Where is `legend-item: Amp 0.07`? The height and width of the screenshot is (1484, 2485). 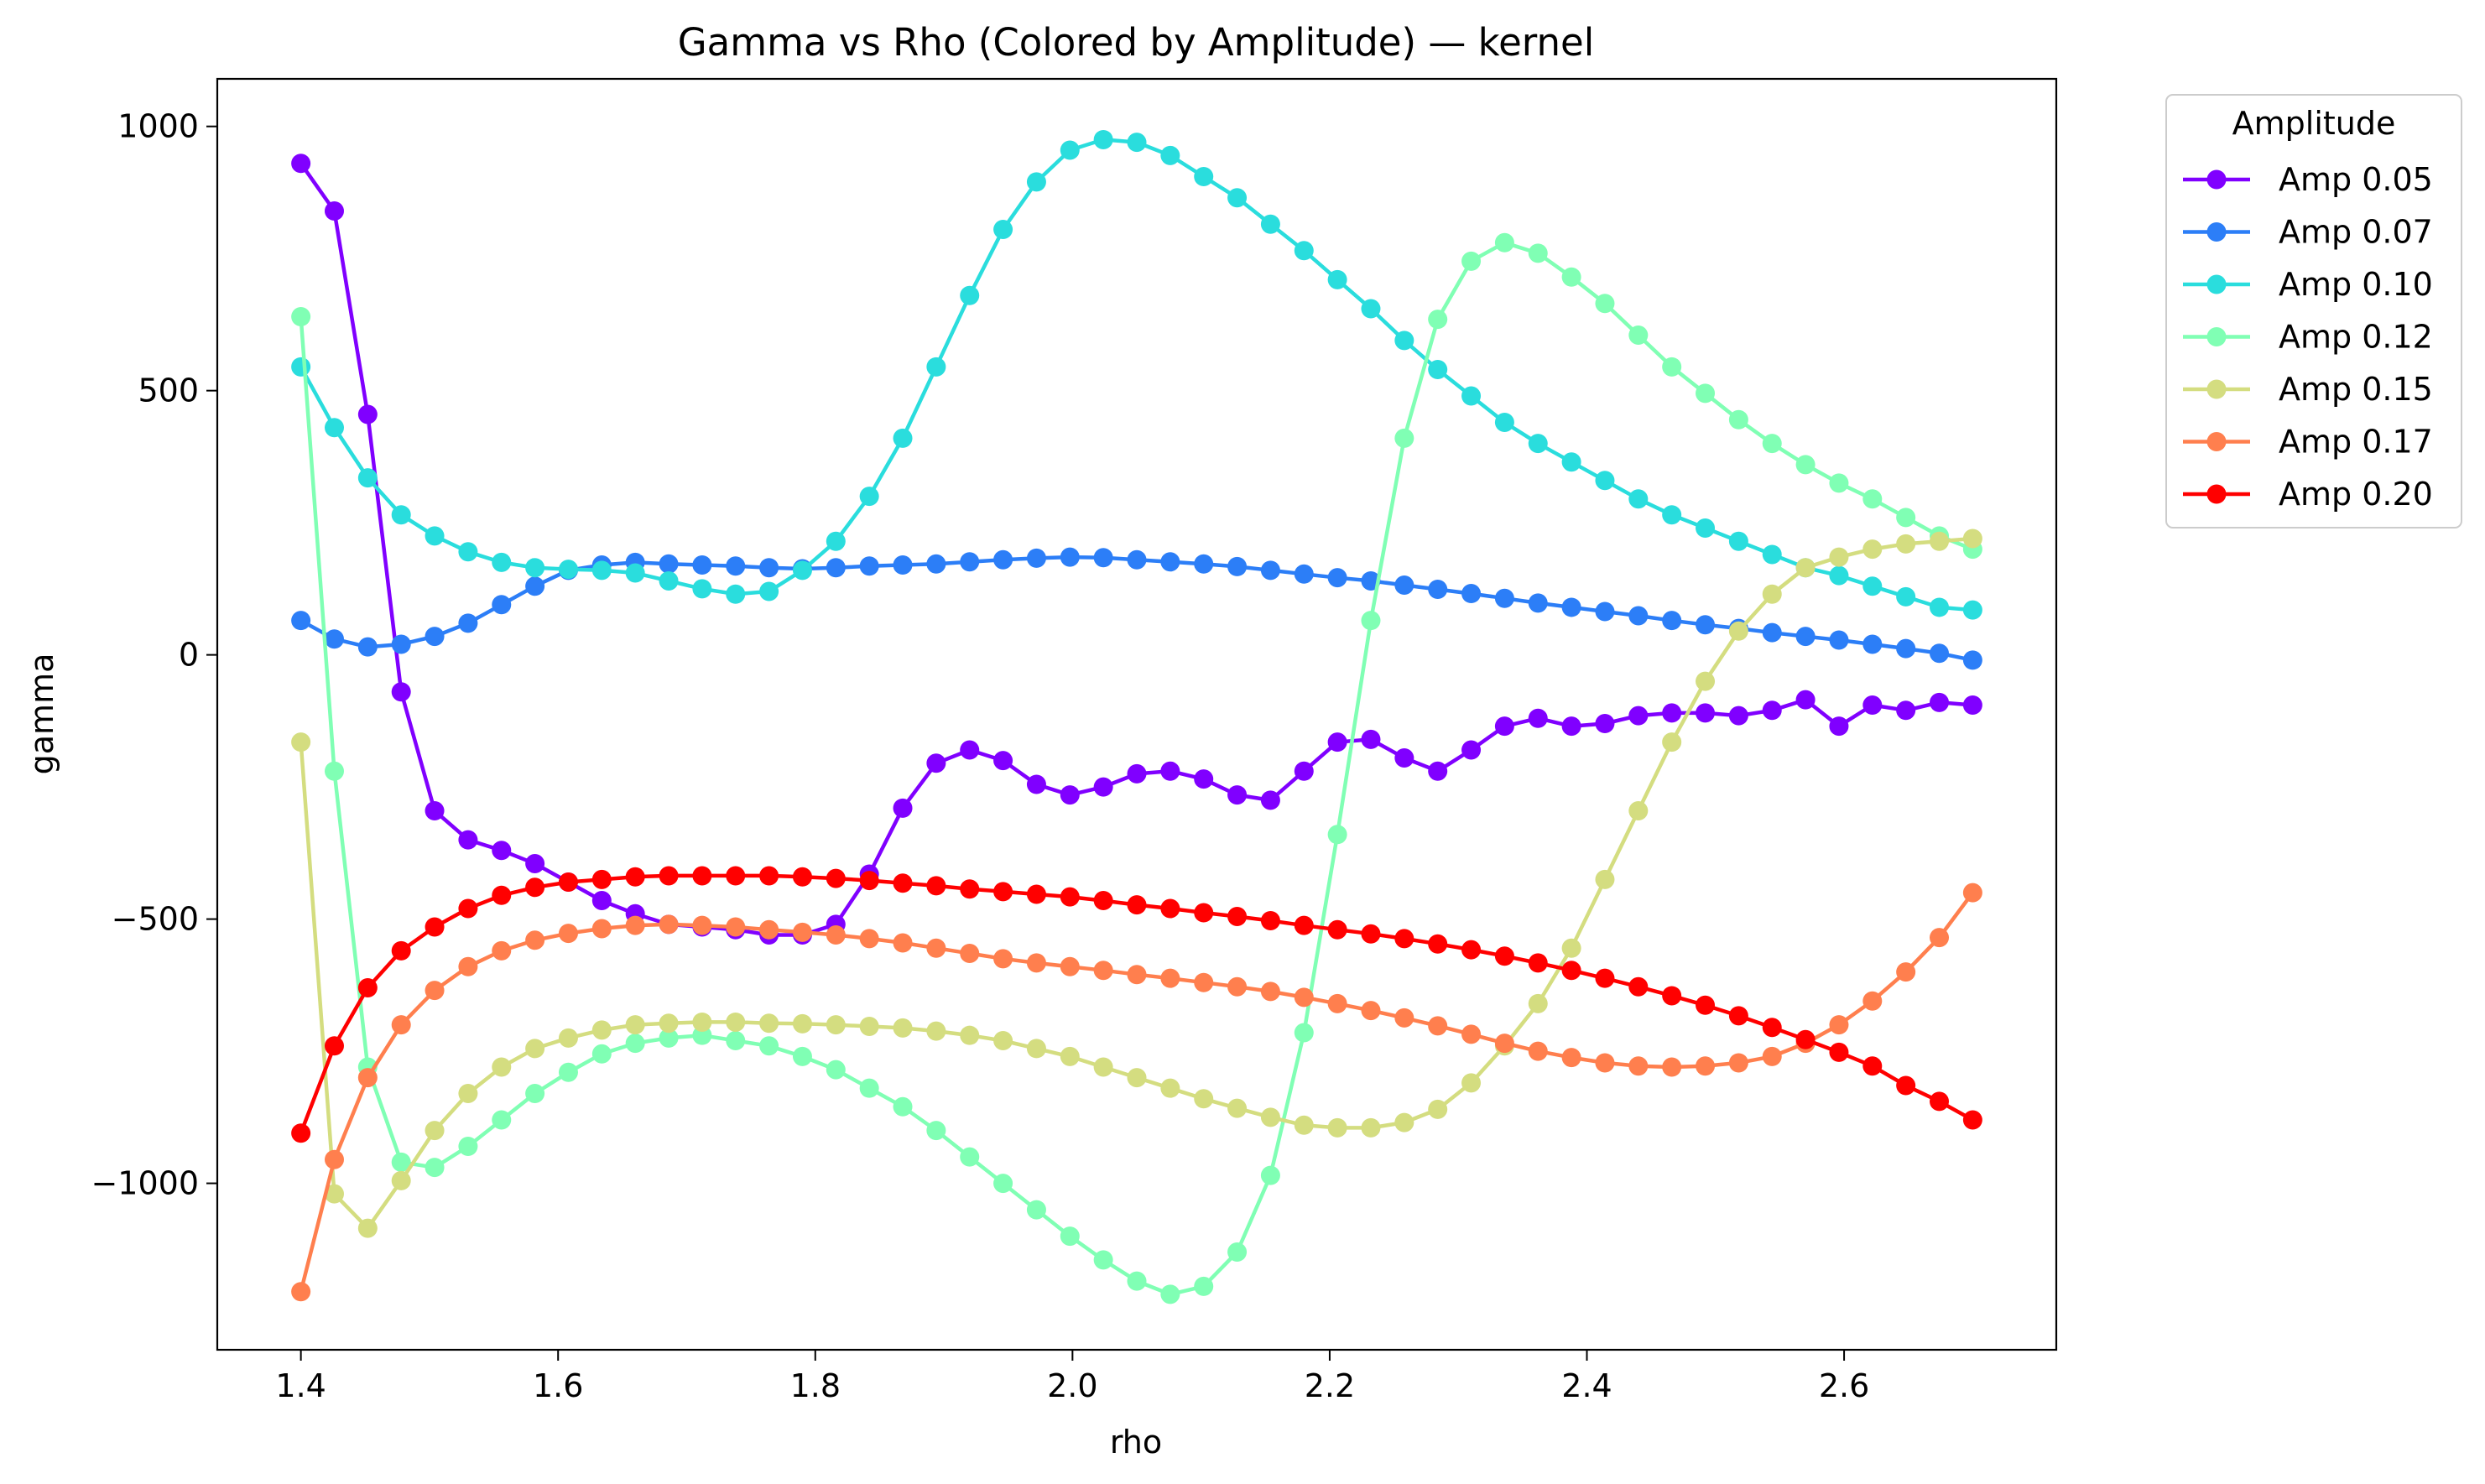
legend-item: Amp 0.07 is located at coordinates (2308, 232).